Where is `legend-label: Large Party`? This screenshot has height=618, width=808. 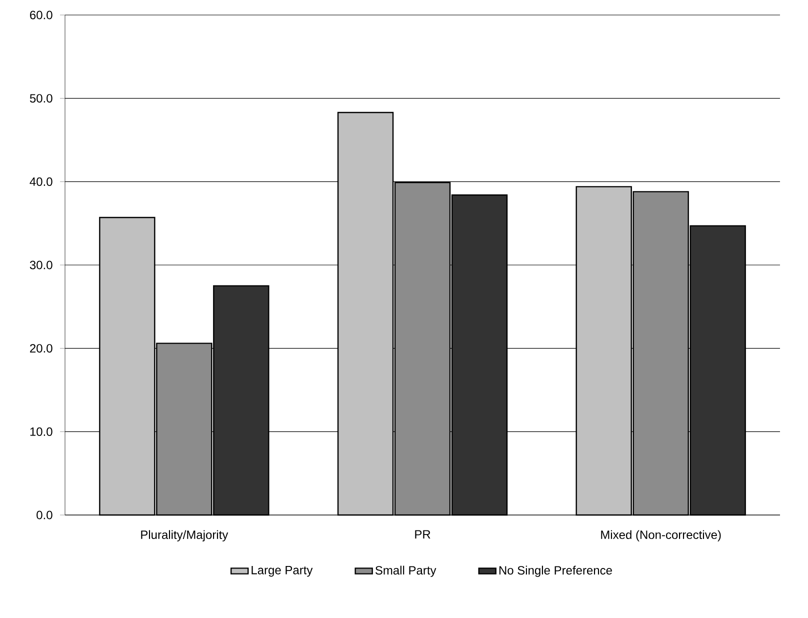 legend-label: Large Party is located at coordinates (282, 571).